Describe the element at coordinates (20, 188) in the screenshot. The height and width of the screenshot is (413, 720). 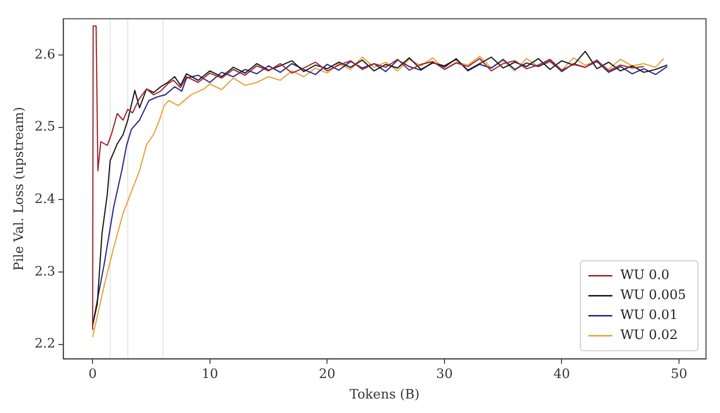
I see `y-axis-title: Pile Val. Loss (upstream)` at that location.